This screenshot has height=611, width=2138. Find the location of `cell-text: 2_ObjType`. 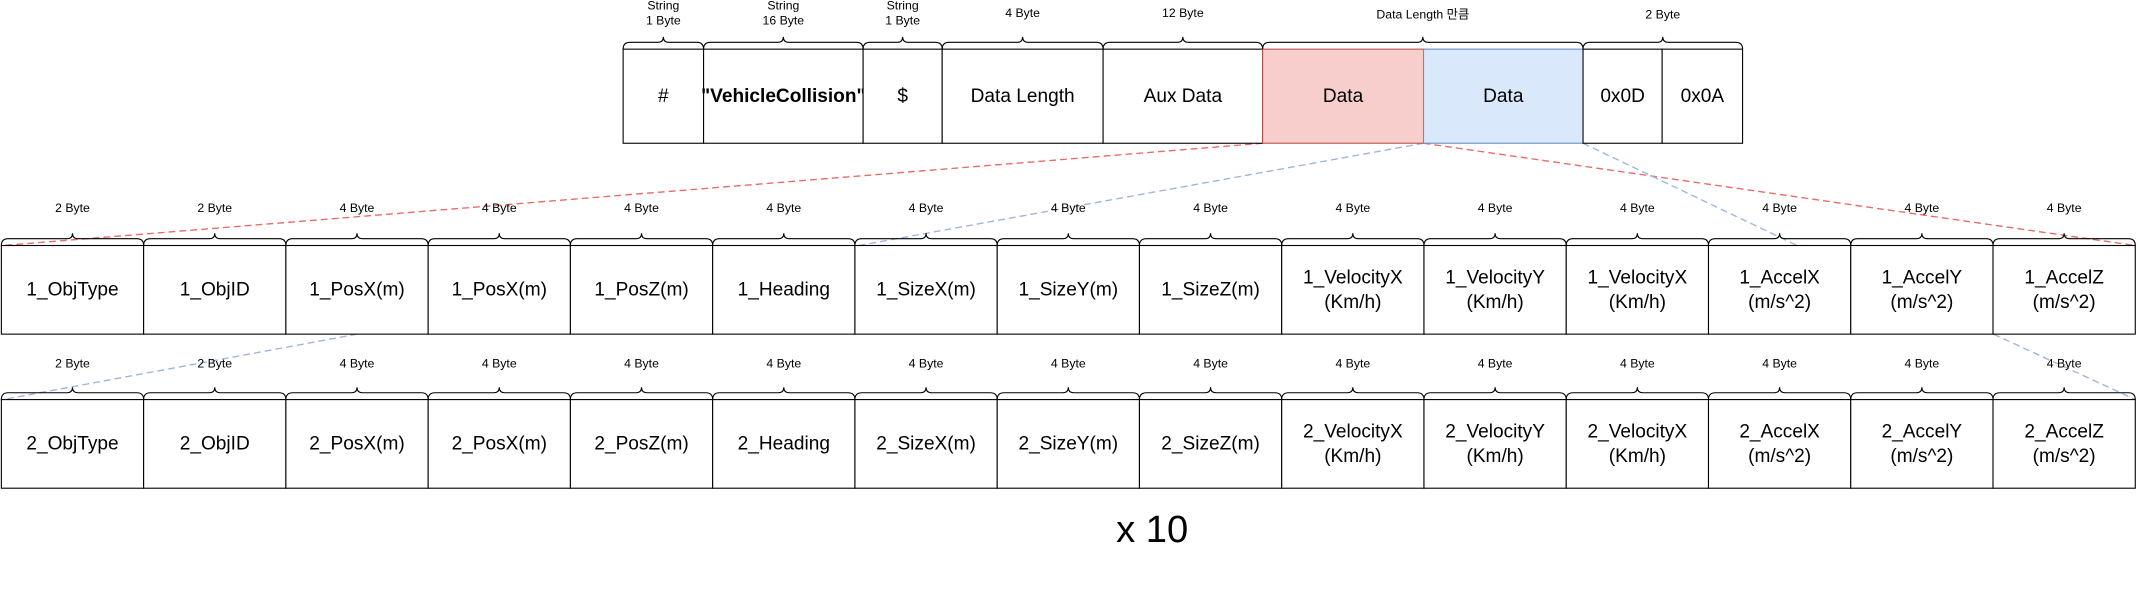

cell-text: 2_ObjType is located at coordinates (72, 444).